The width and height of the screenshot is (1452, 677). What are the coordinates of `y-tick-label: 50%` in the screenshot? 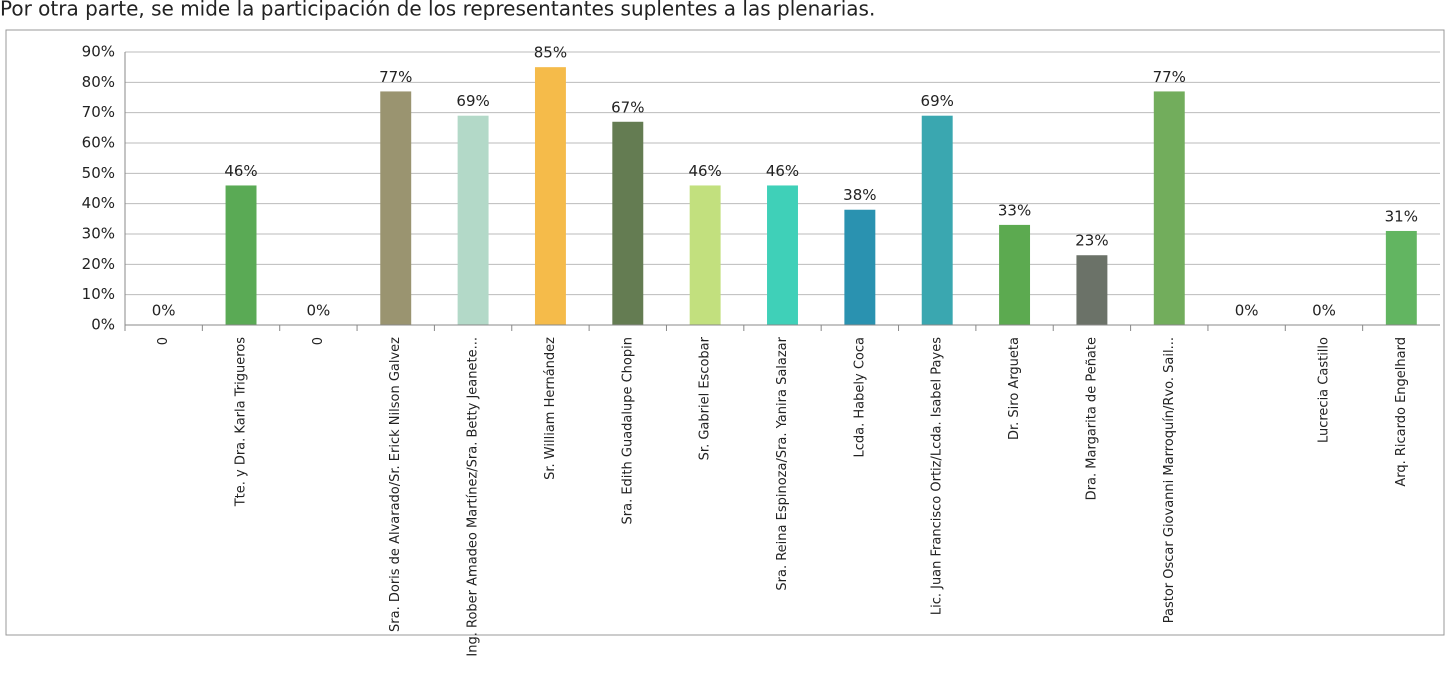 It's located at (98, 173).